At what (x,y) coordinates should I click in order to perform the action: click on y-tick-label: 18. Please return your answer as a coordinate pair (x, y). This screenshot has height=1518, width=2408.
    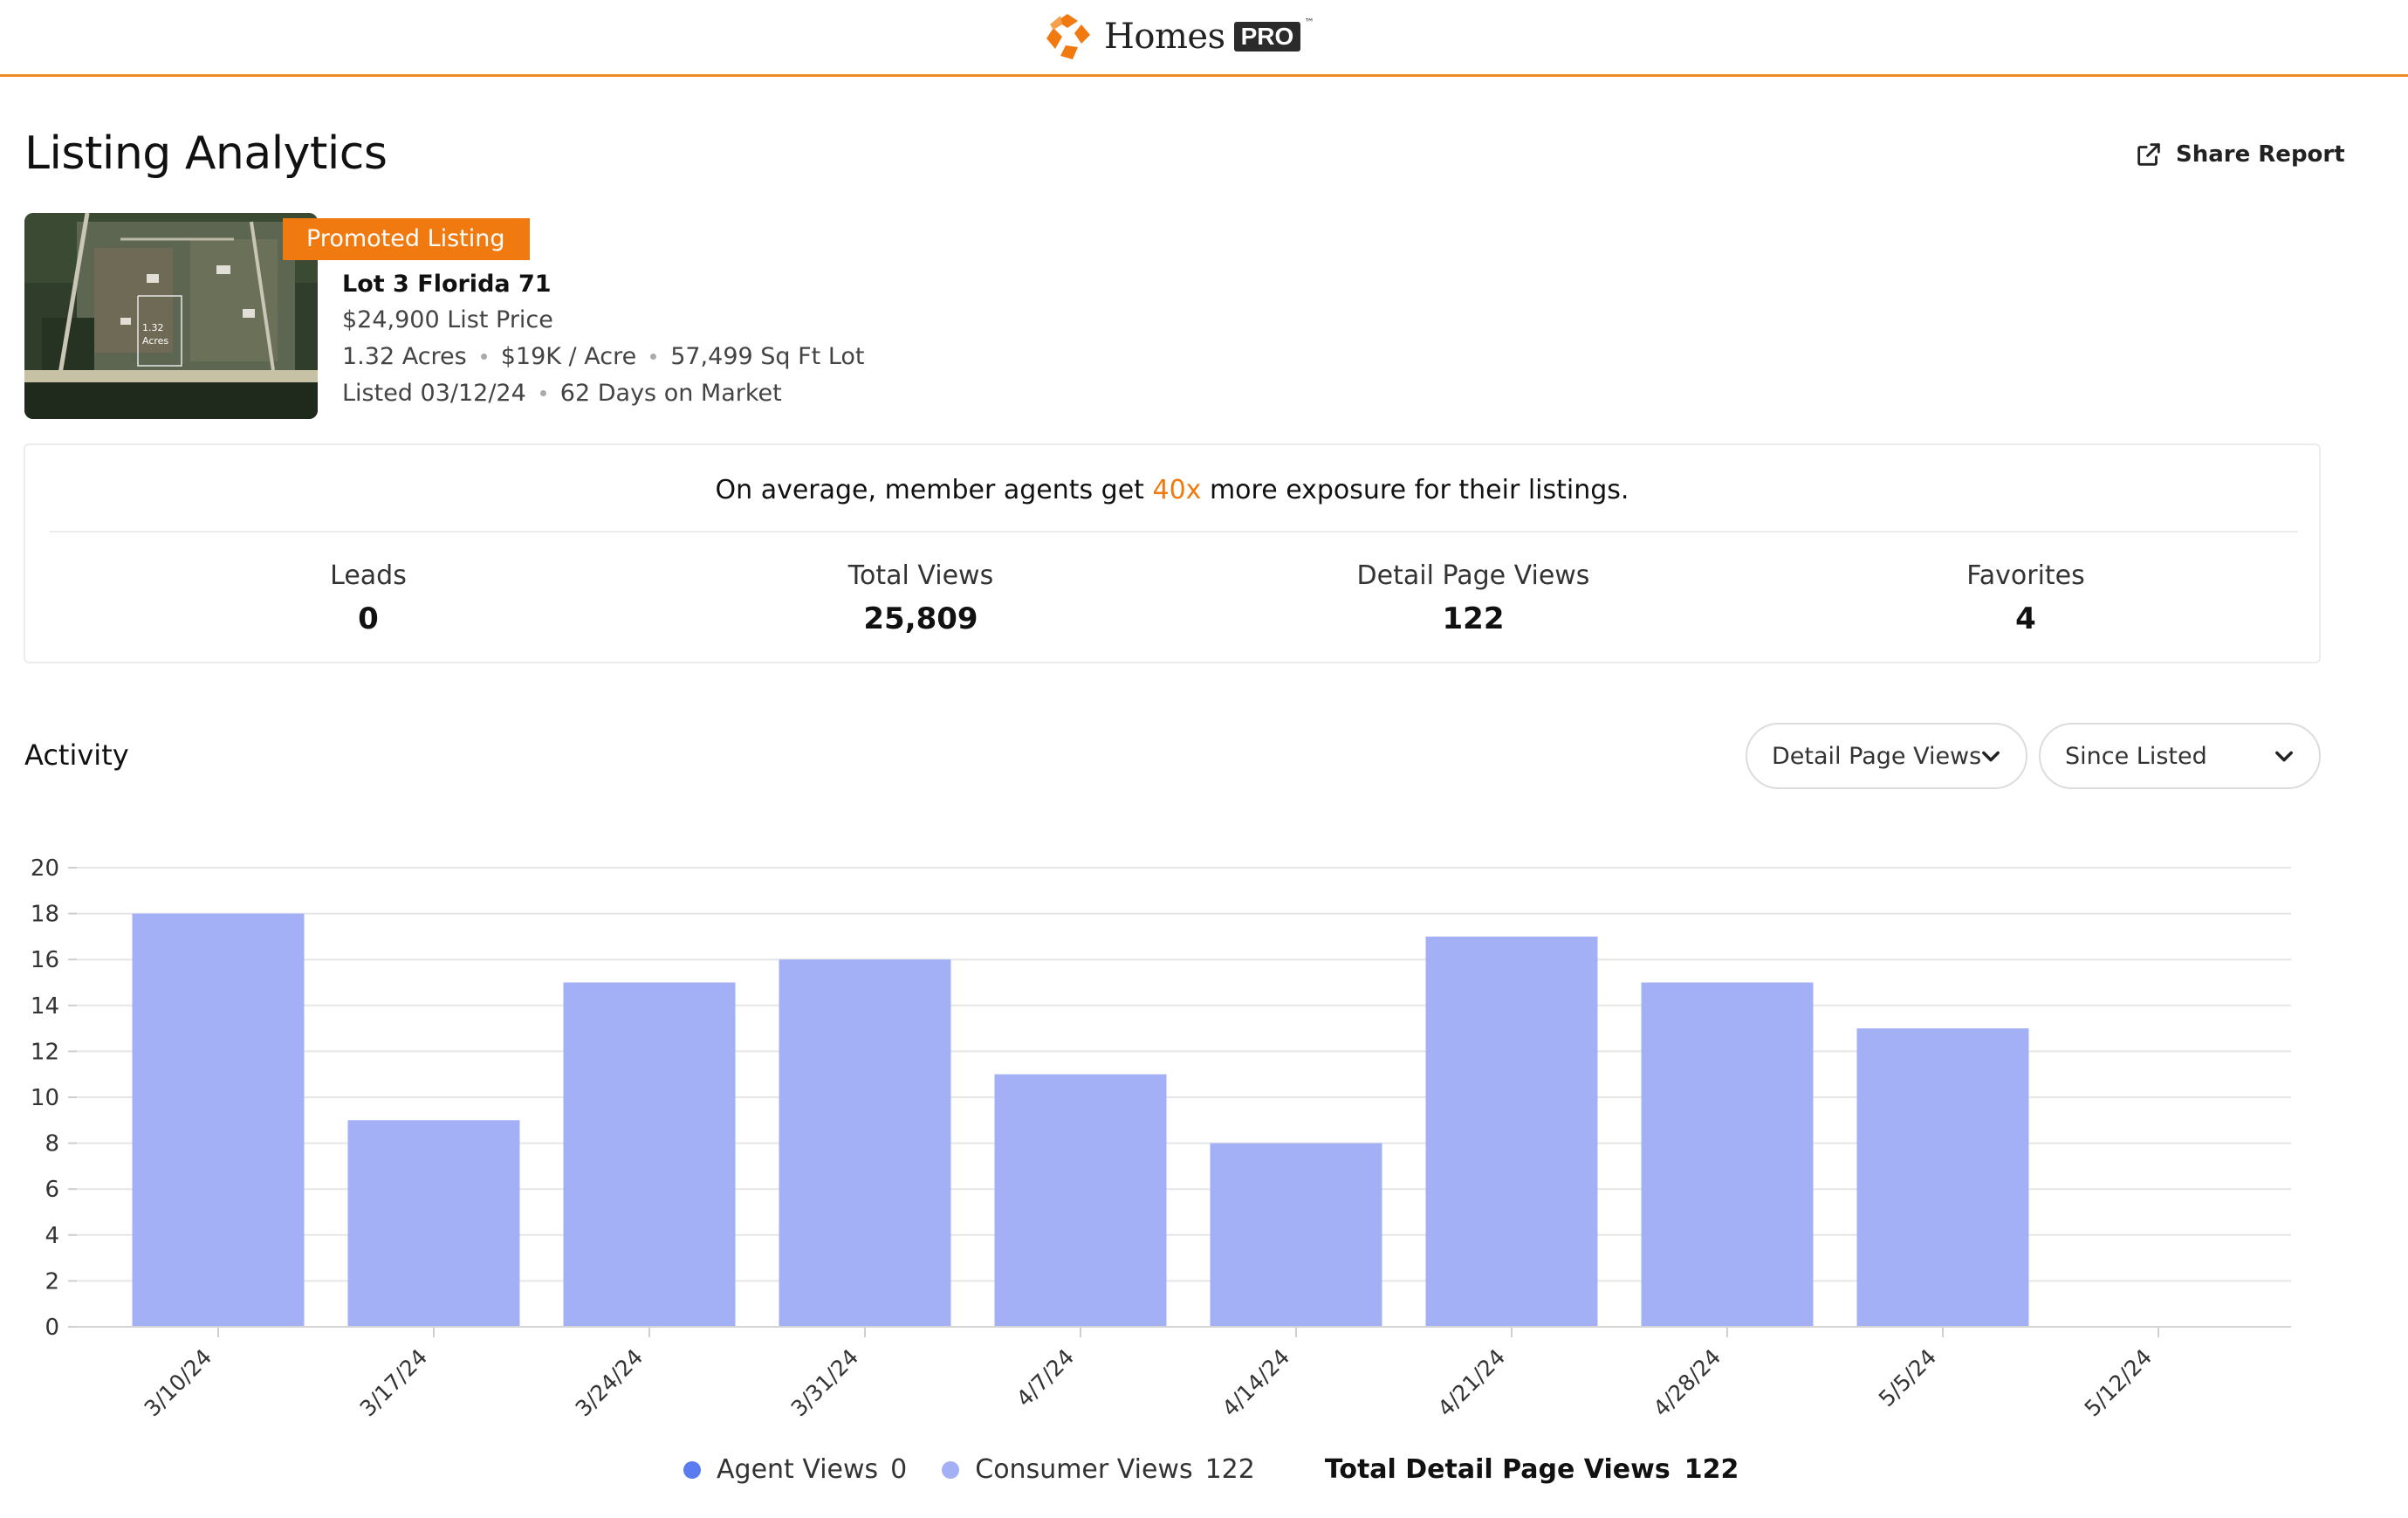
    Looking at the image, I should click on (45, 915).